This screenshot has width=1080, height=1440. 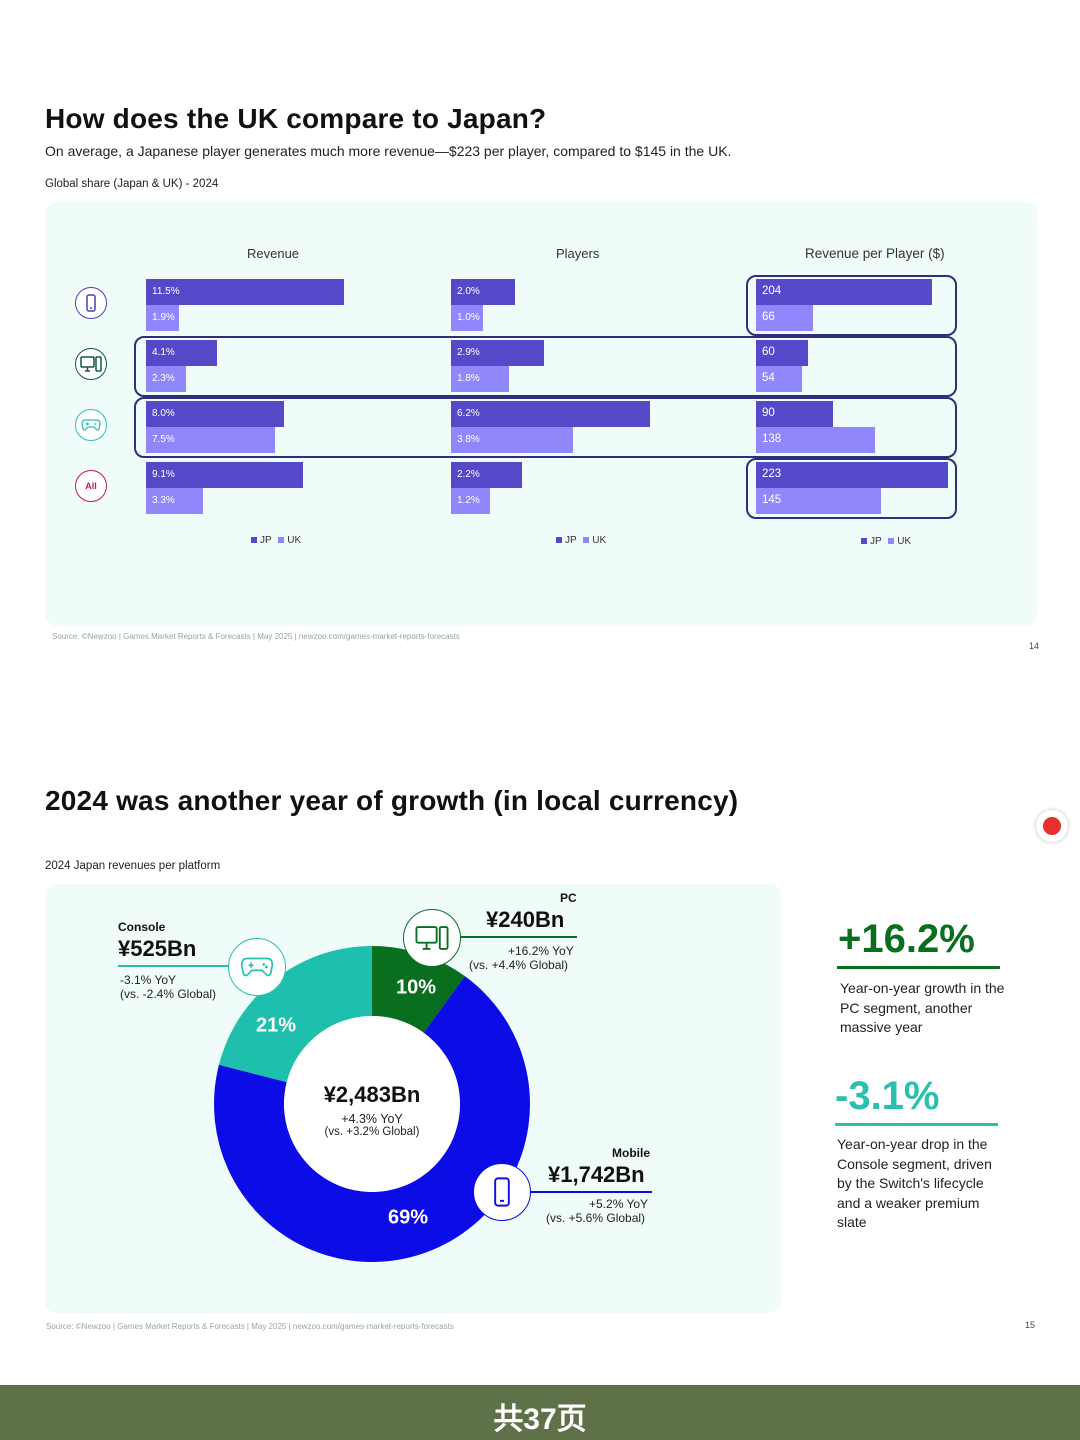 What do you see at coordinates (795, 414) in the screenshot?
I see `bar-revenue-per-player-console-jp: 90` at bounding box center [795, 414].